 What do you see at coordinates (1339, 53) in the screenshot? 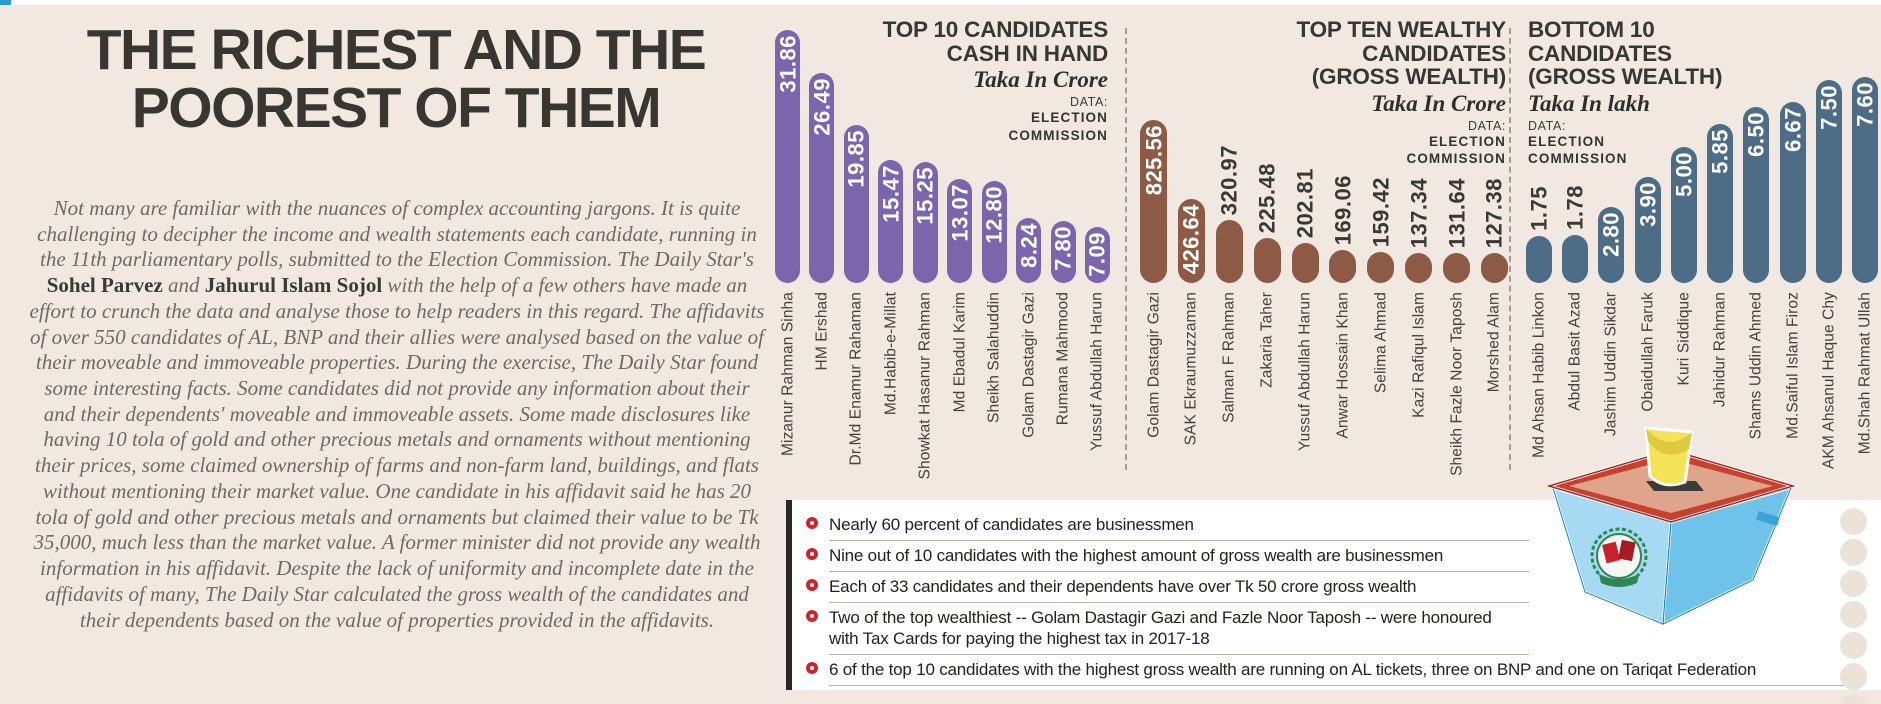
I see `chart-title: TOP TEN WEALTHY CANDIDATES (GROSS WEALTH)` at bounding box center [1339, 53].